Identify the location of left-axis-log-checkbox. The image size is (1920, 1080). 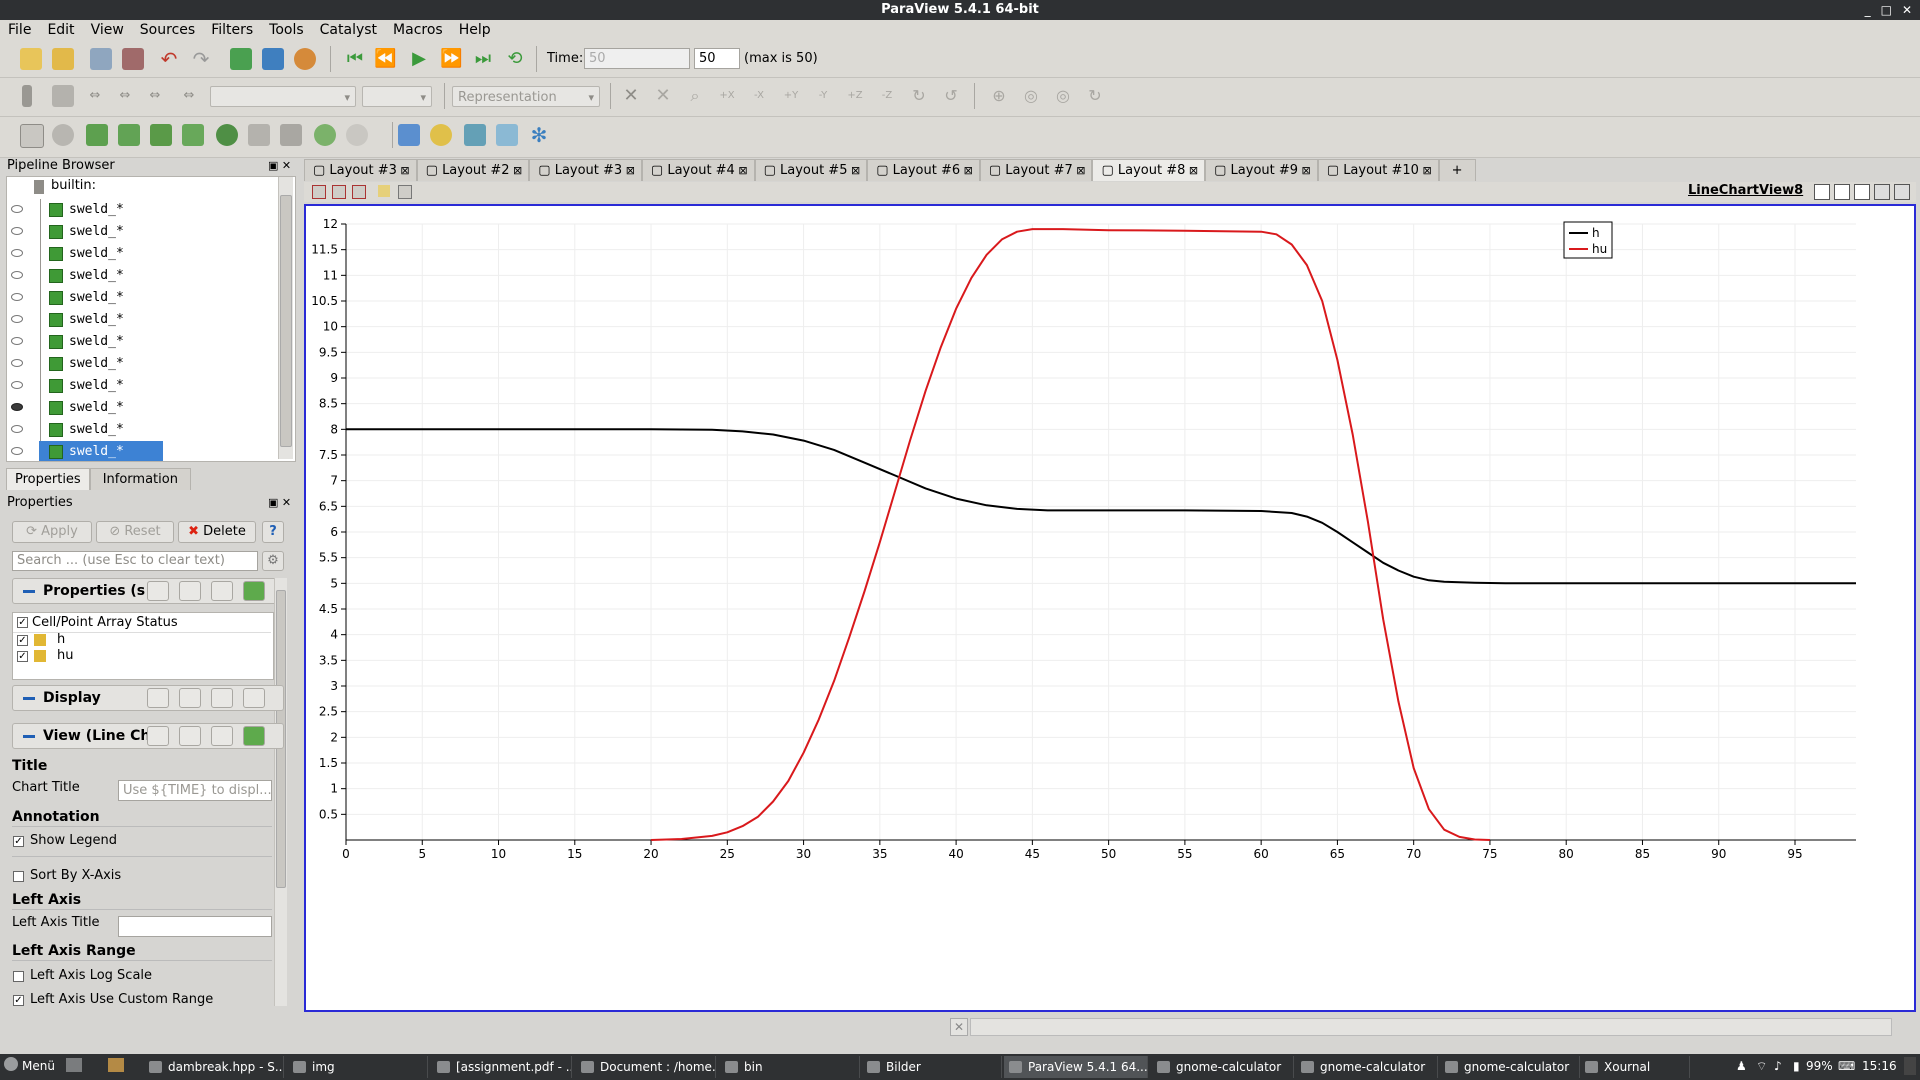
(18, 976).